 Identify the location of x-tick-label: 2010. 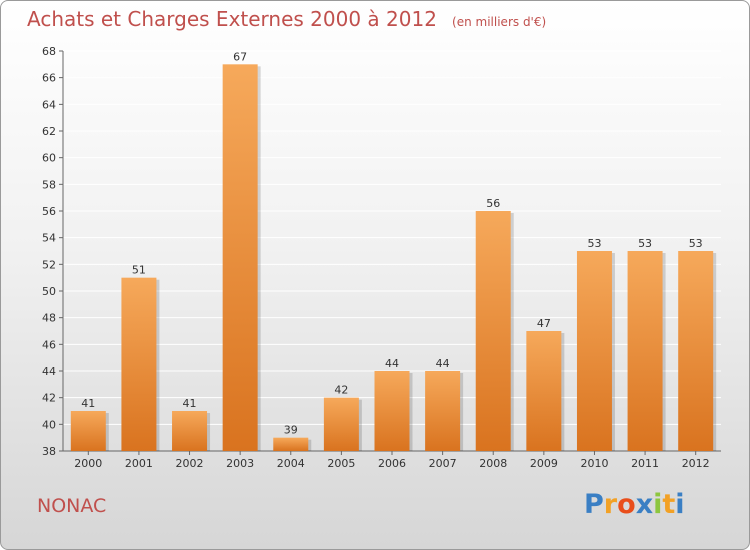
(594, 463).